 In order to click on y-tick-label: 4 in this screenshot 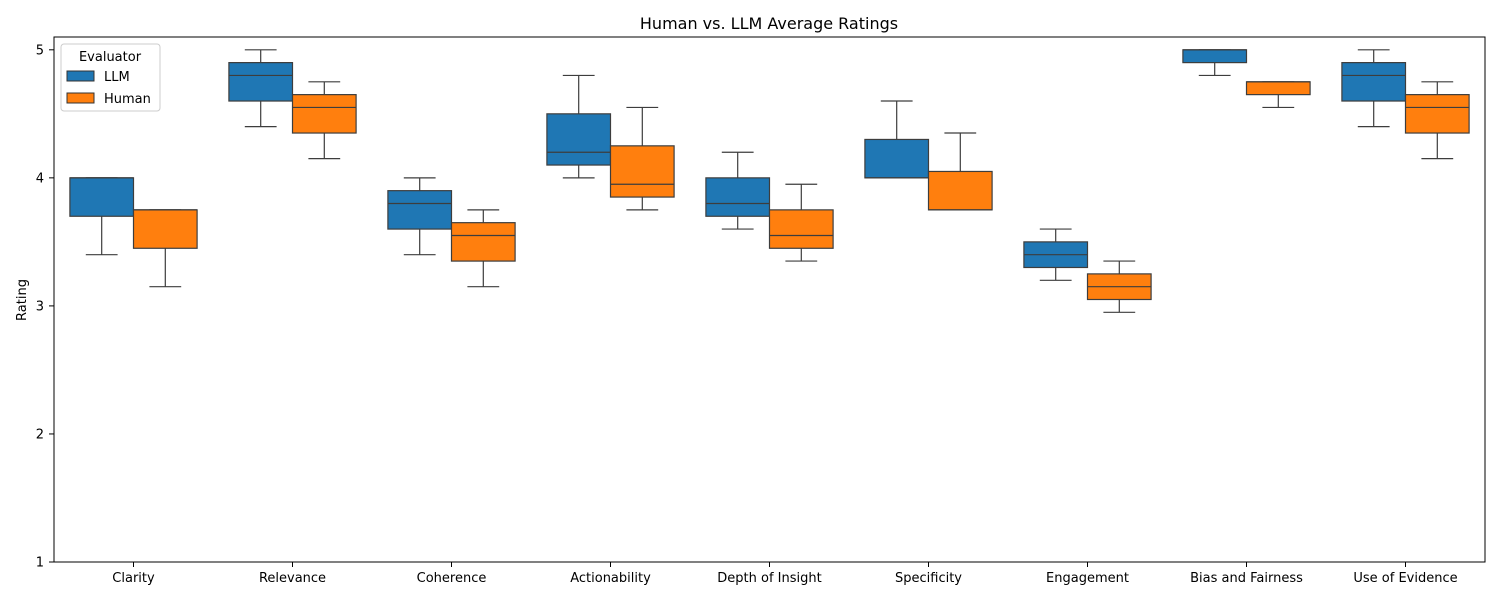, I will do `click(40, 178)`.